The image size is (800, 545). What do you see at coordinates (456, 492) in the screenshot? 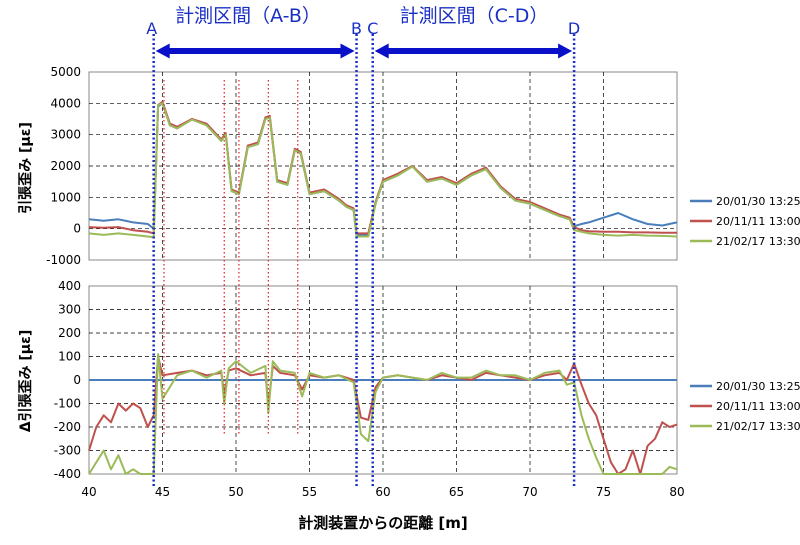
I see `x-tick: 65` at bounding box center [456, 492].